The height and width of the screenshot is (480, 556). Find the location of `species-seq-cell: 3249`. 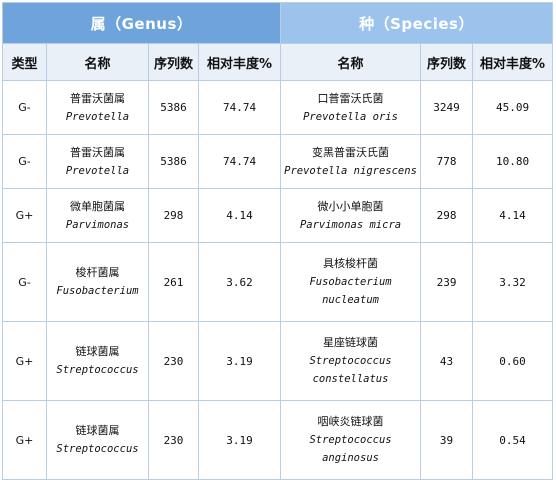

species-seq-cell: 3249 is located at coordinates (447, 107).